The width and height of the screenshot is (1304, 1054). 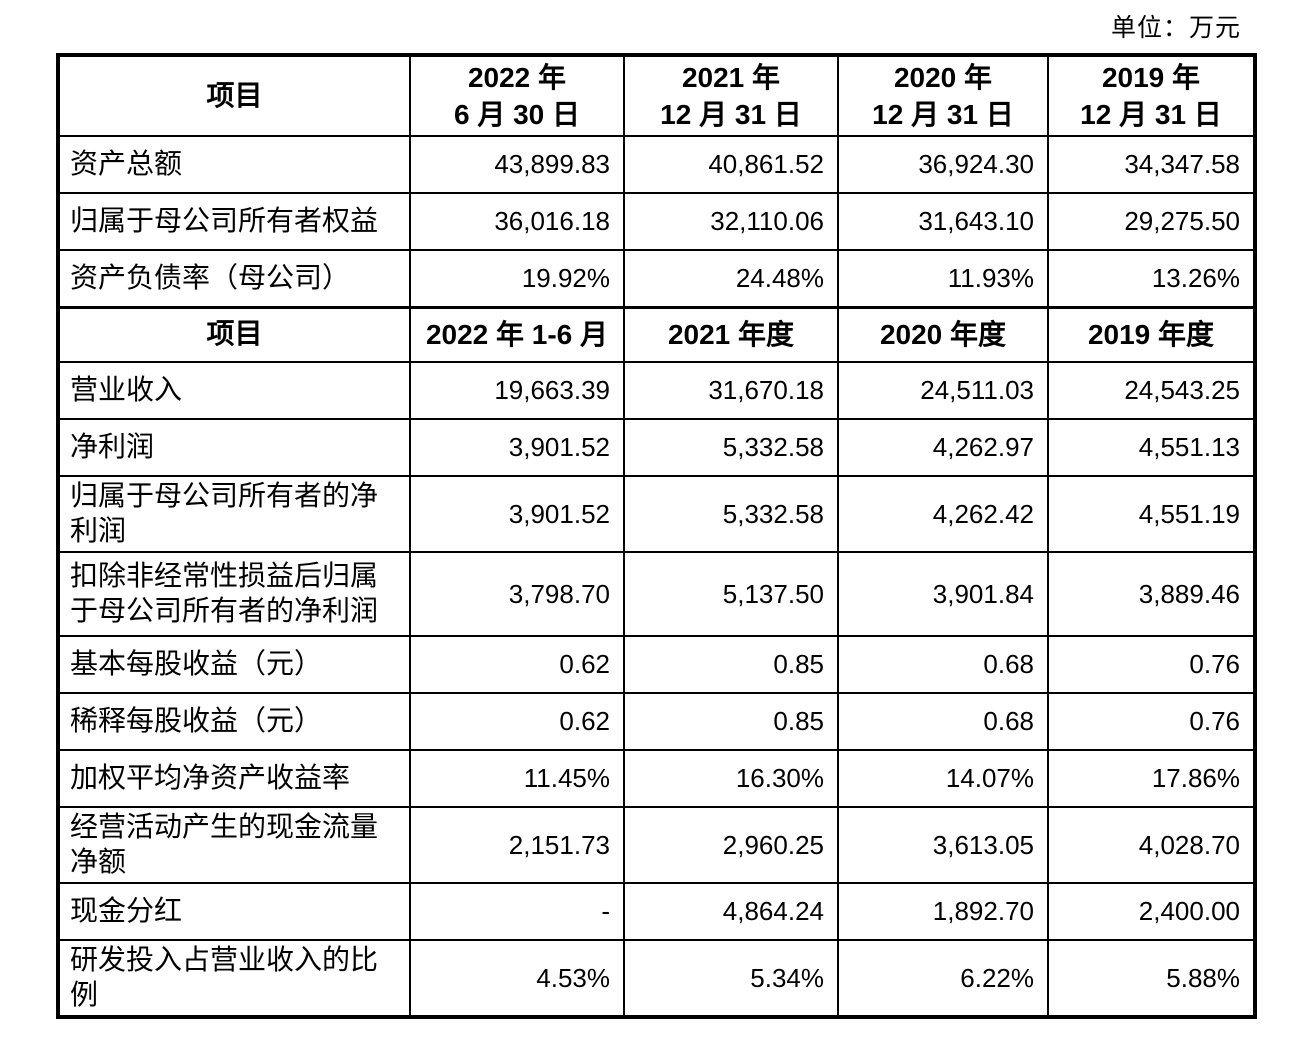 I want to click on row-label: 资产负债率（母公司）, so click(x=234, y=278).